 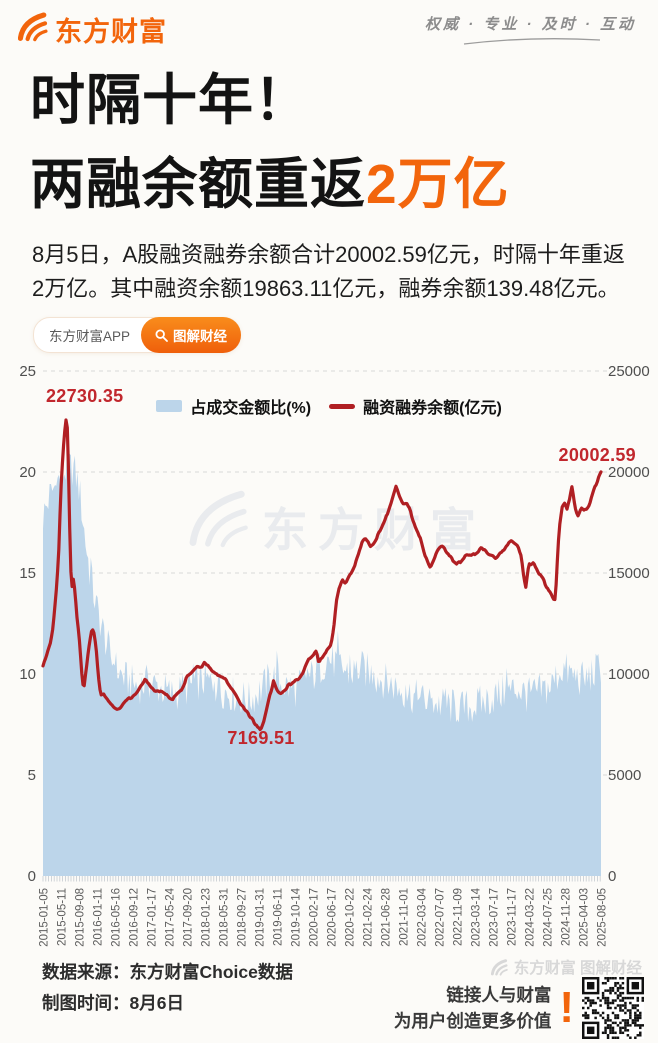 What do you see at coordinates (495, 917) in the screenshot?
I see `x-axis-label: 2023-07-17` at bounding box center [495, 917].